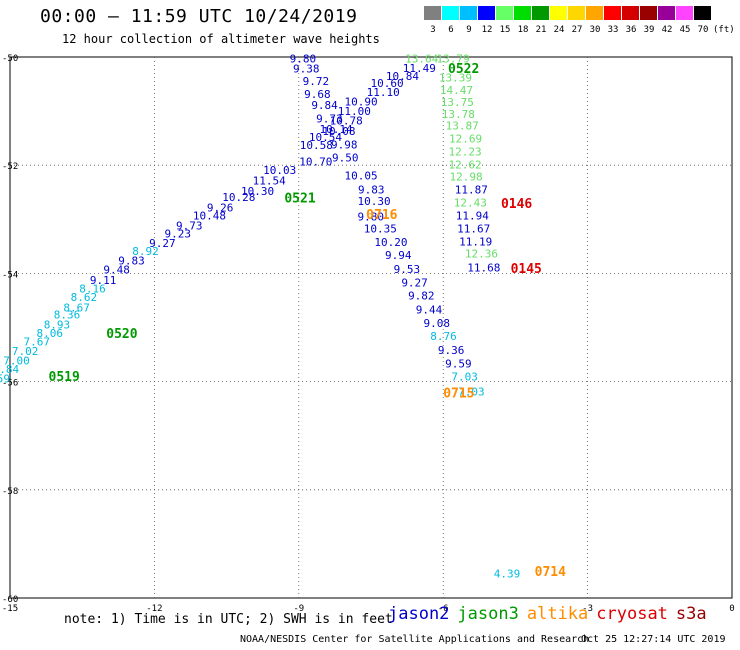 Image resolution: width=740 pixels, height=650 pixels. What do you see at coordinates (505, 30) in the screenshot?
I see `legend-bin-label: 15` at bounding box center [505, 30].